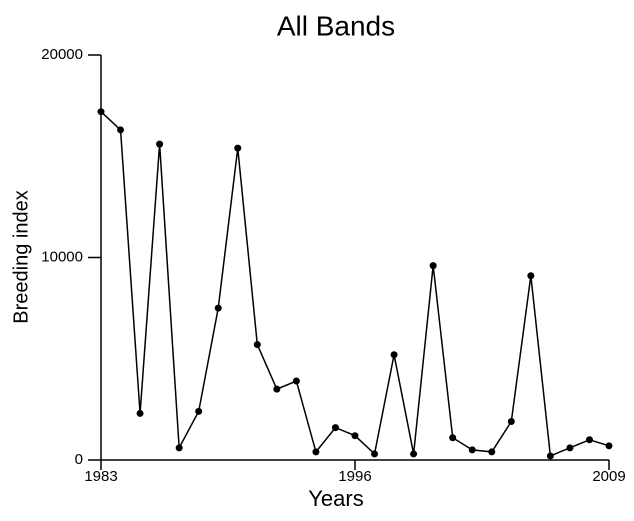  Describe the element at coordinates (21, 256) in the screenshot. I see `y-axis-label: Breeding index` at that location.